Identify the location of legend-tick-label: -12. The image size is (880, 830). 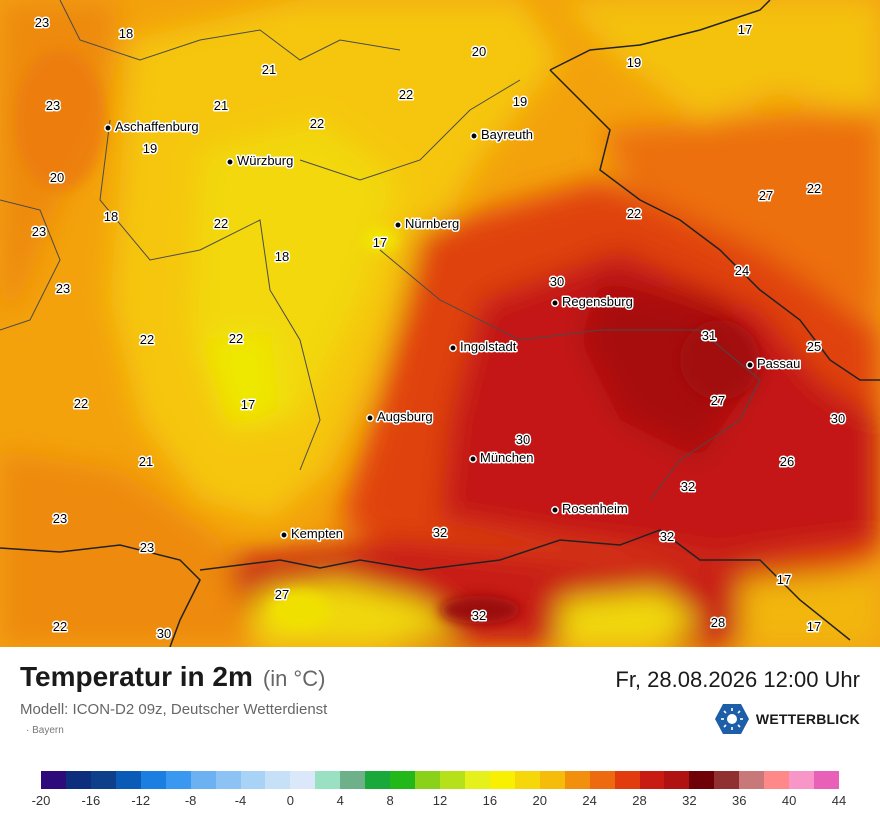
(141, 800).